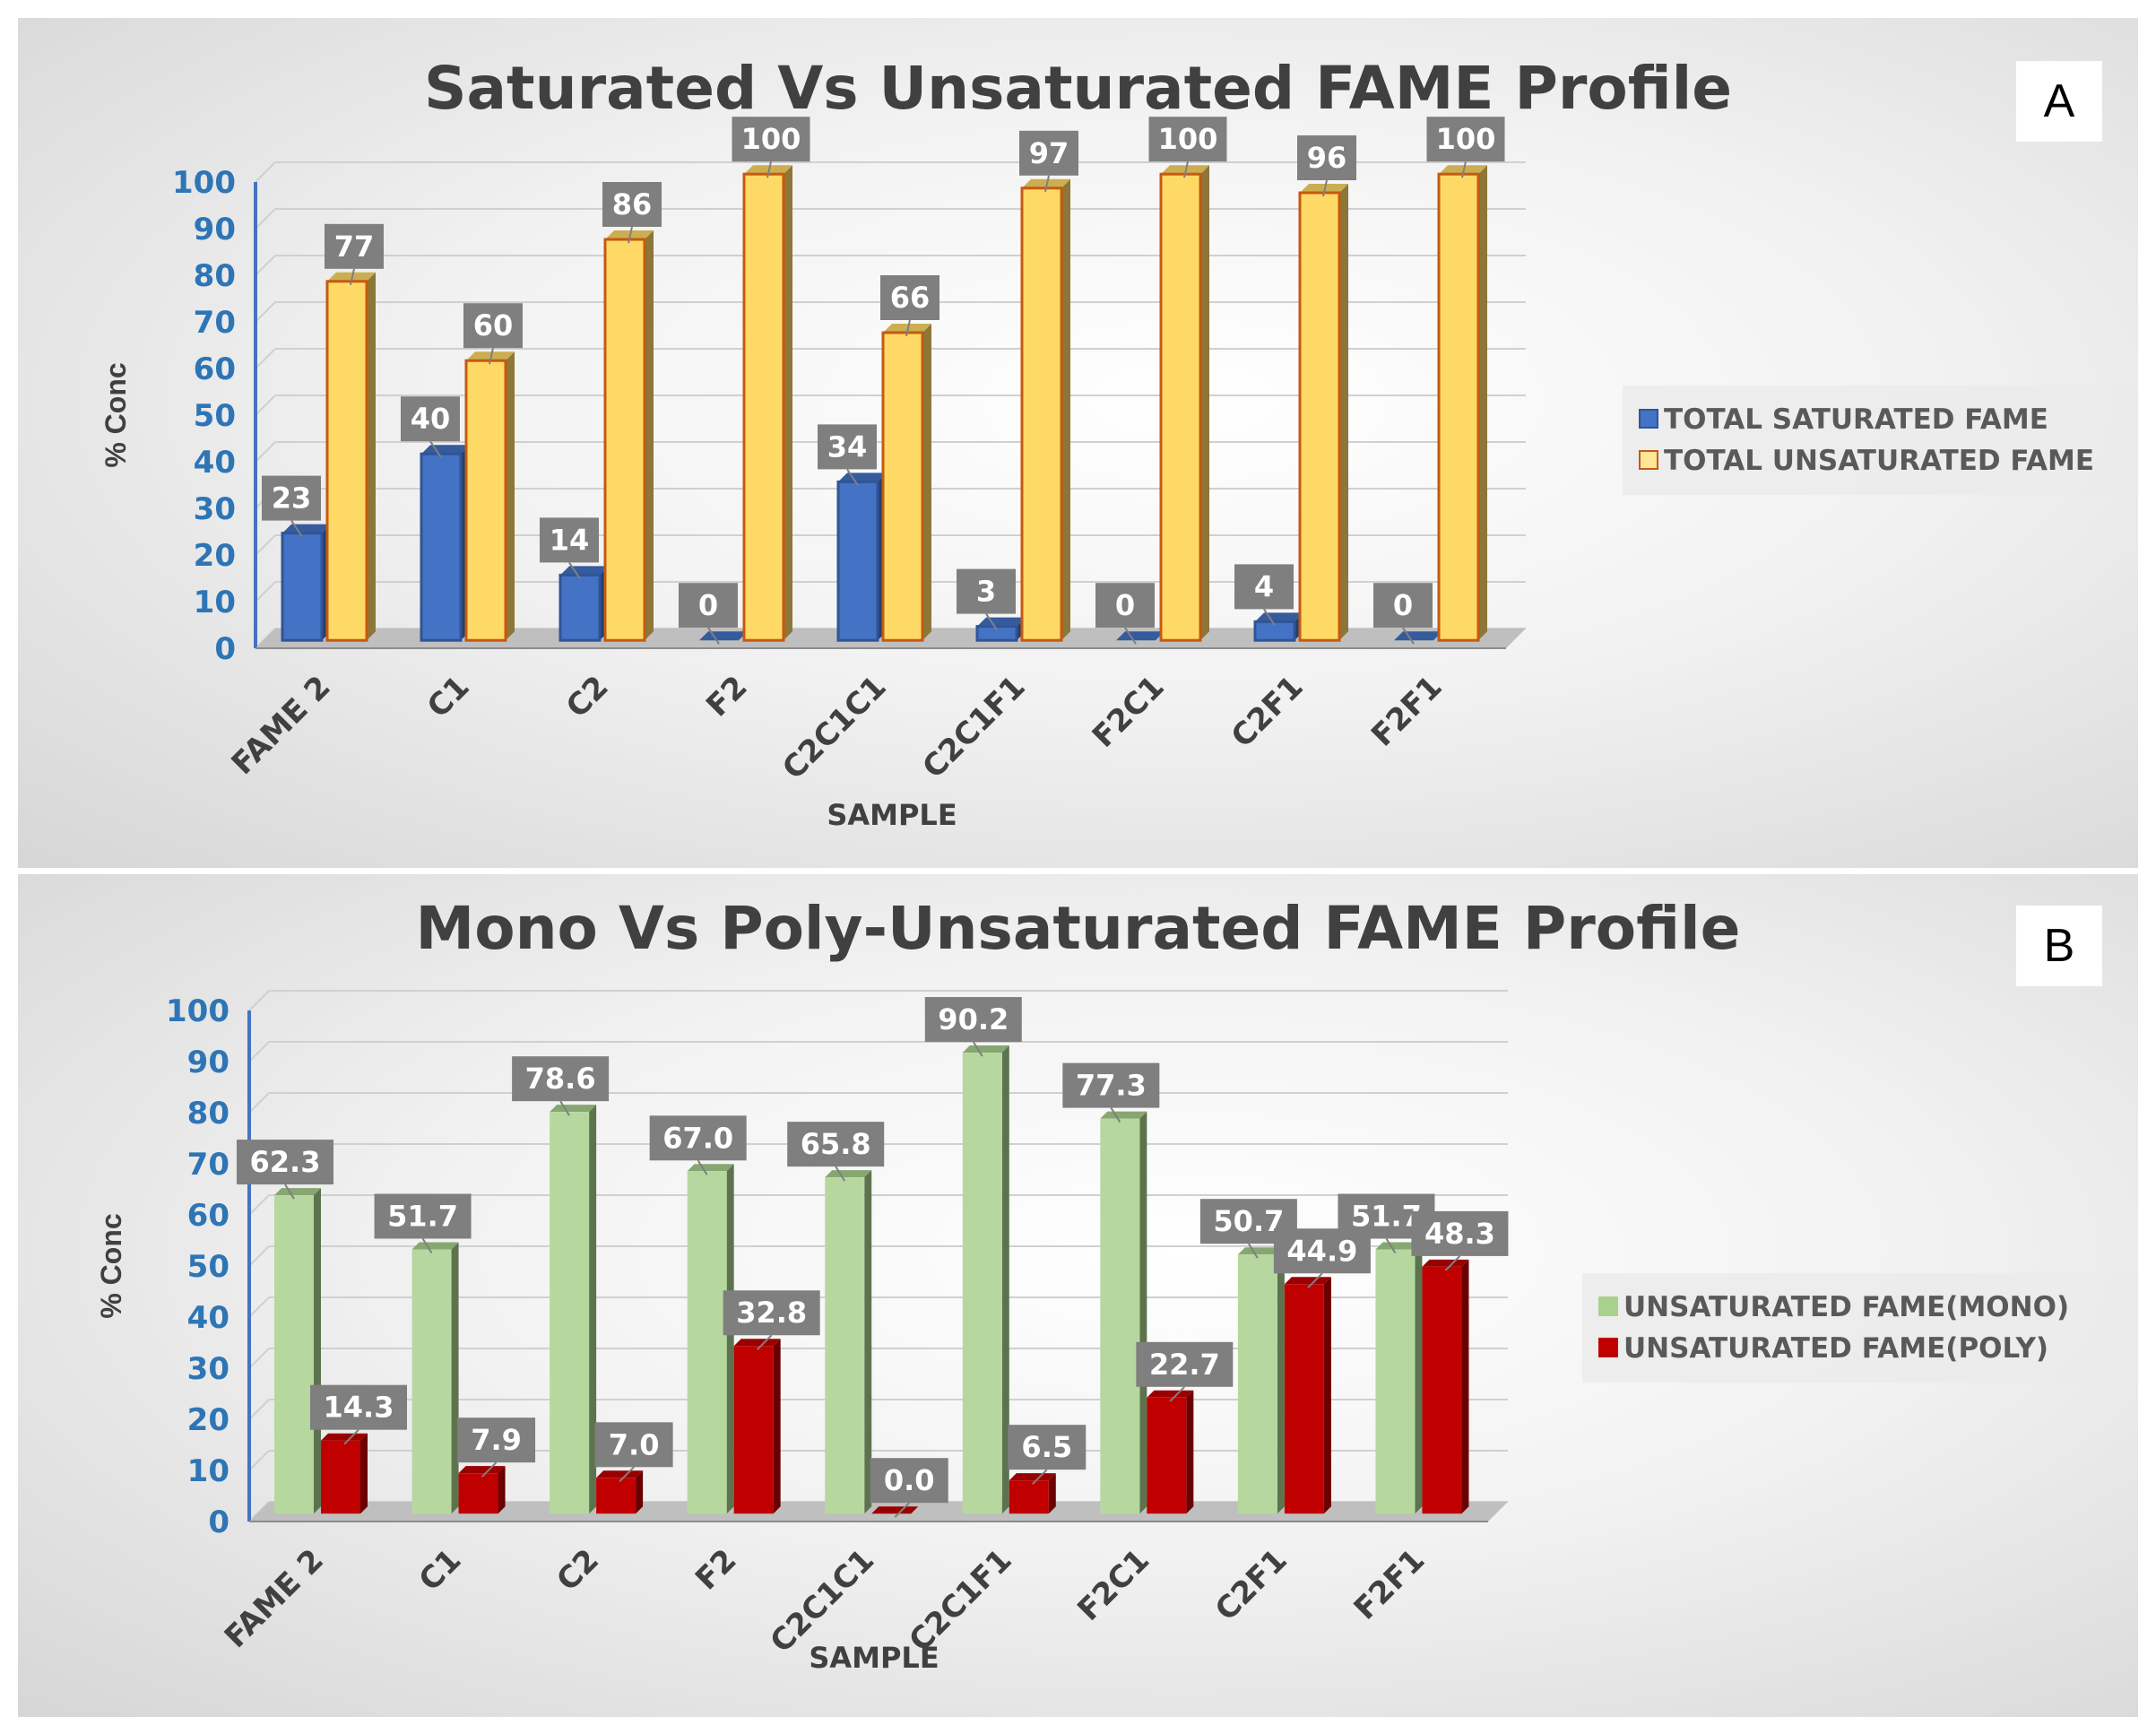 Image resolution: width=2156 pixels, height=1734 pixels. Describe the element at coordinates (198, 1011) in the screenshot. I see `y-tick-label: 100` at that location.